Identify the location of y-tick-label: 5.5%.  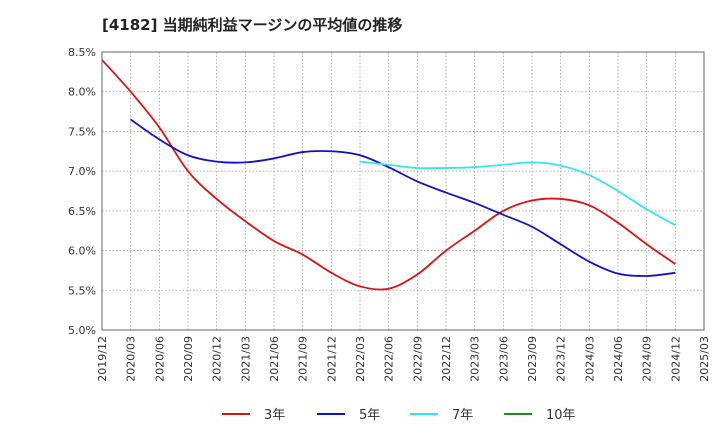
(82, 290).